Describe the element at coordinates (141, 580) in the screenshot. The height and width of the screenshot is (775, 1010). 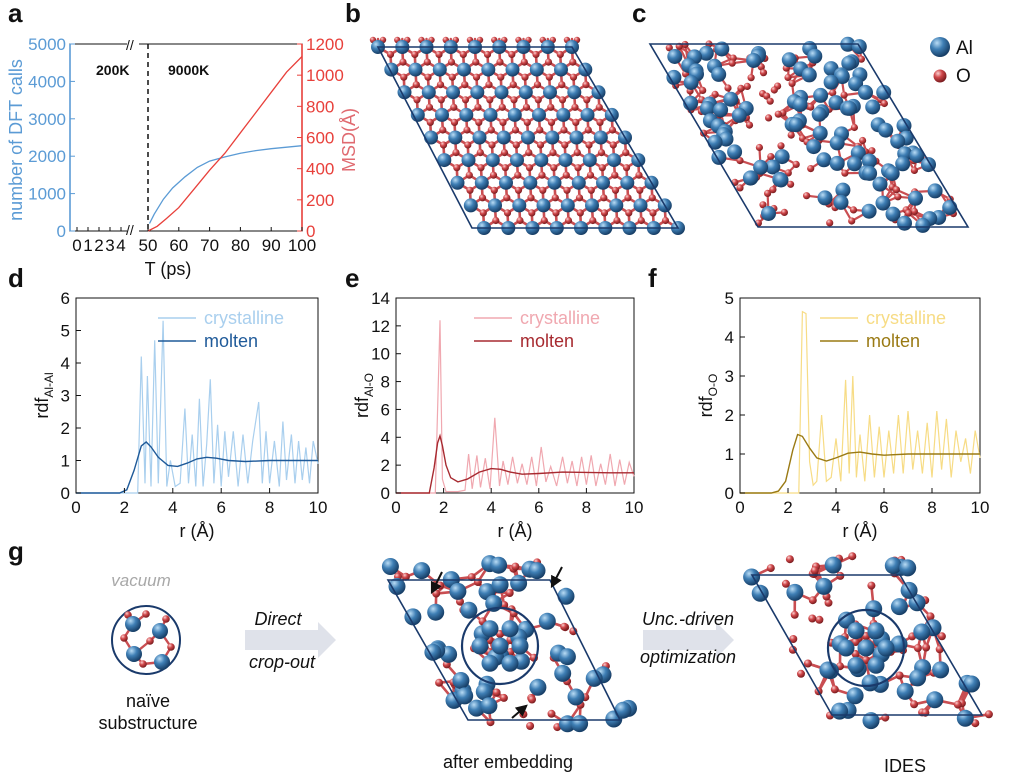
I see `vacuum-label: vacuum` at that location.